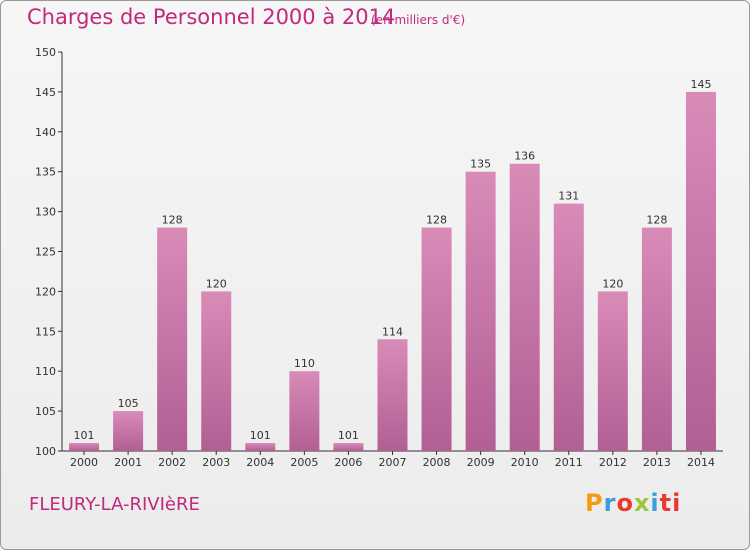 This screenshot has width=750, height=550. What do you see at coordinates (45, 52) in the screenshot?
I see `y-tick-label: 150` at bounding box center [45, 52].